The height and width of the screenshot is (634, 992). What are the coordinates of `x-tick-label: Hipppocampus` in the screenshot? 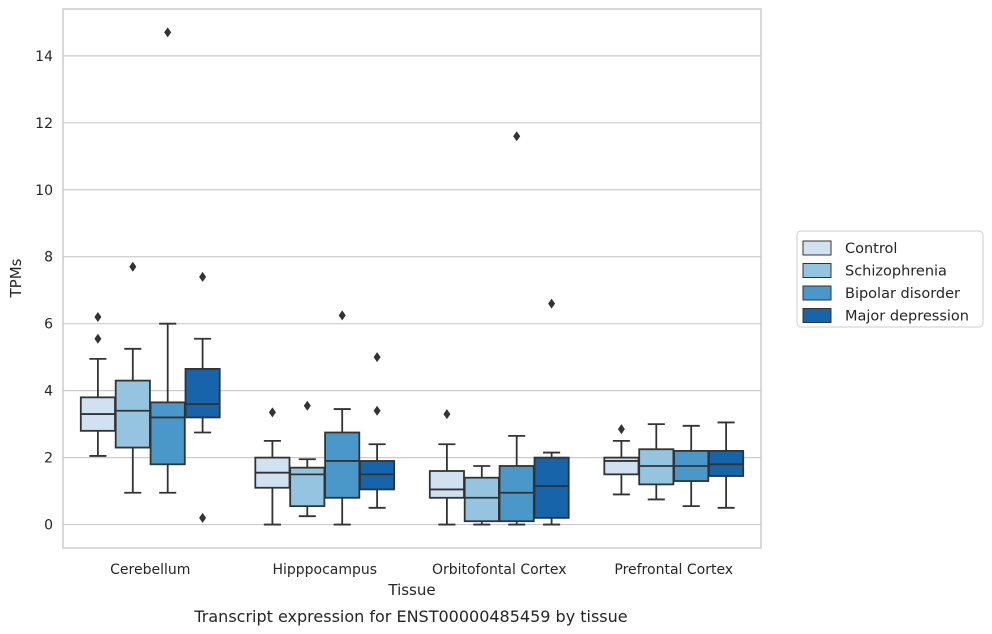 It's located at (324, 570).